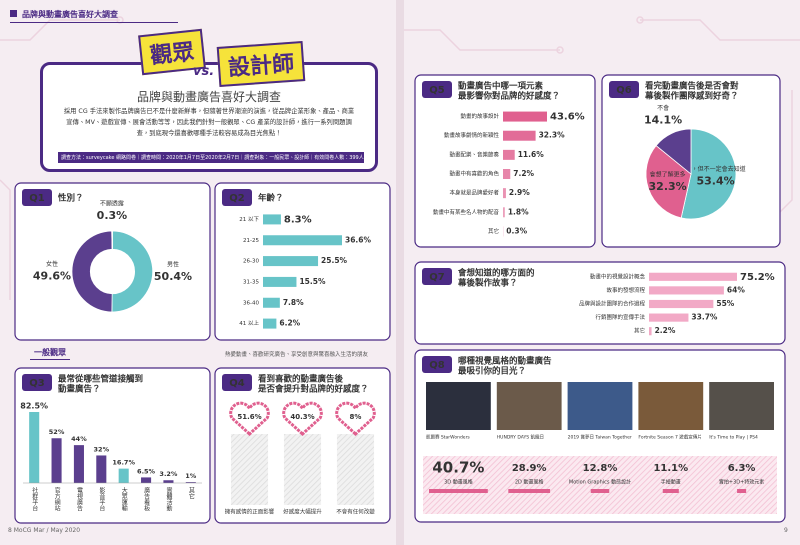 This screenshot has width=800, height=545. I want to click on value-label: 1.8%, so click(518, 211).